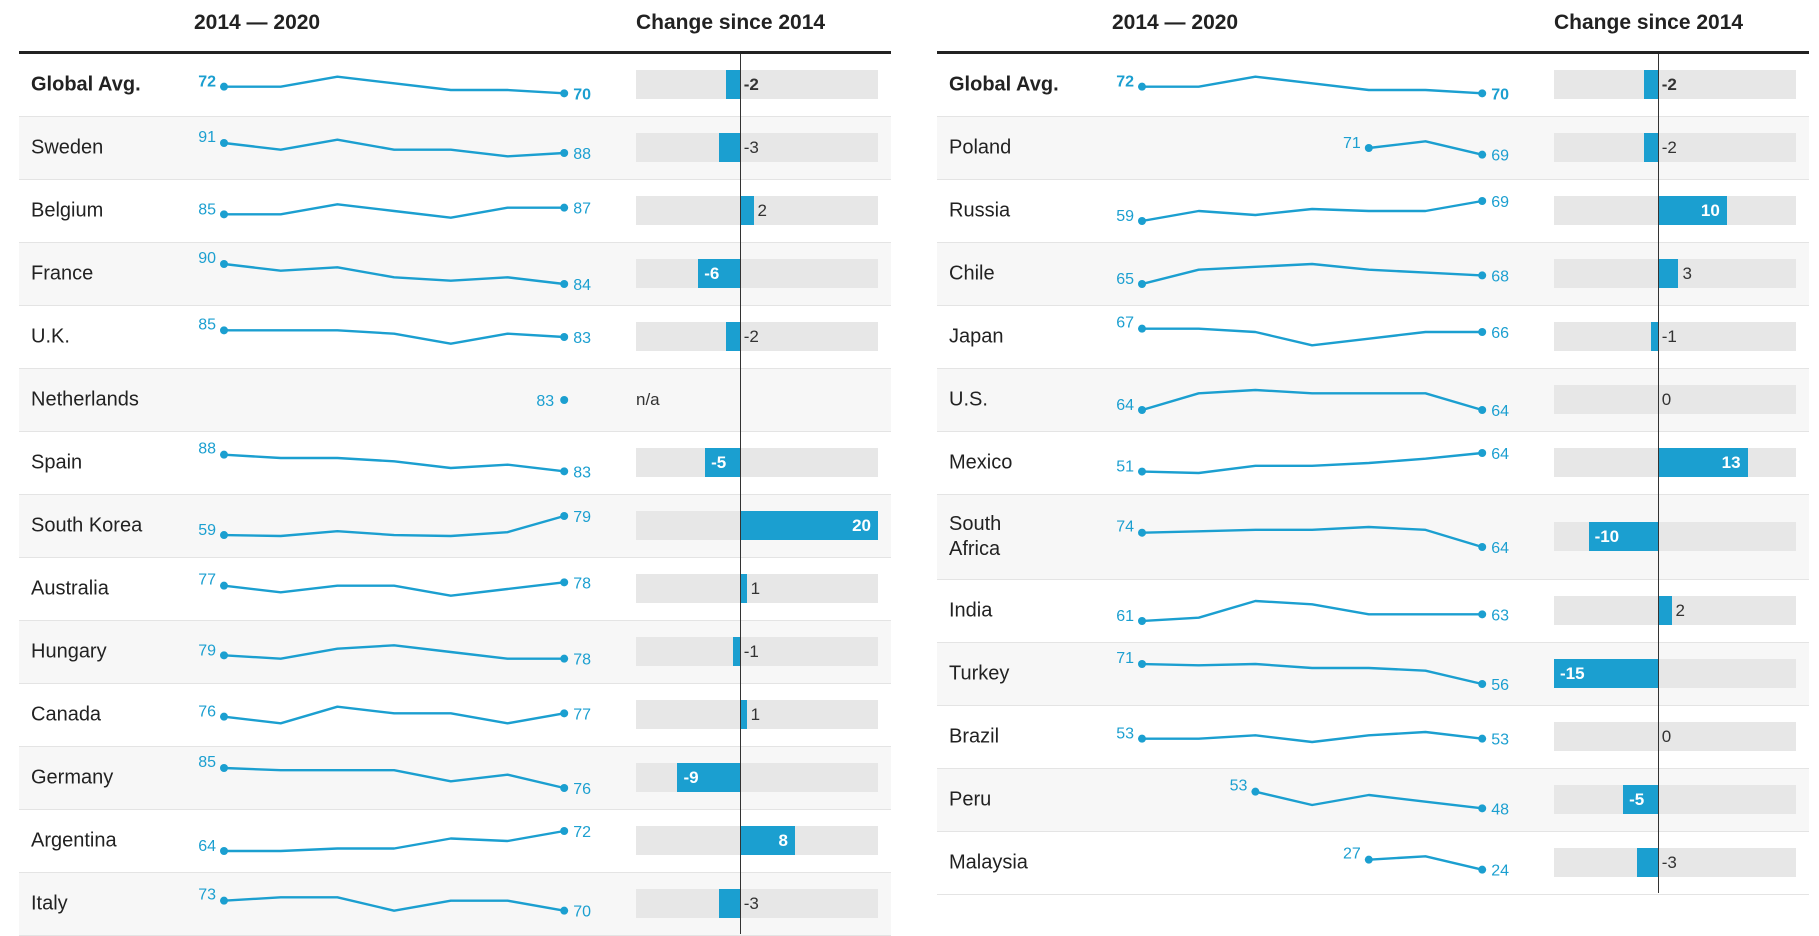 This screenshot has height=936, width=1819. What do you see at coordinates (1658, 473) in the screenshot?
I see `zero-axis-line` at bounding box center [1658, 473].